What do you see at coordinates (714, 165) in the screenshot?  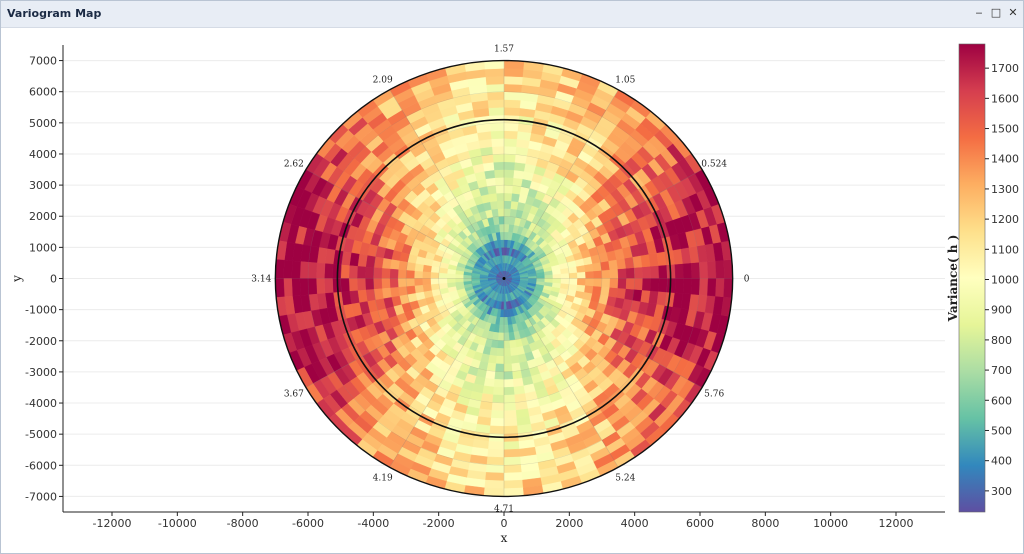 I see `angle-label: 0.524` at bounding box center [714, 165].